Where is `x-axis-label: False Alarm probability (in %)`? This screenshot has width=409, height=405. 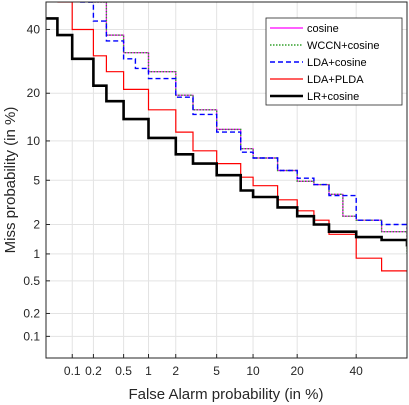 x-axis-label: False Alarm probability (in %) is located at coordinates (225, 394).